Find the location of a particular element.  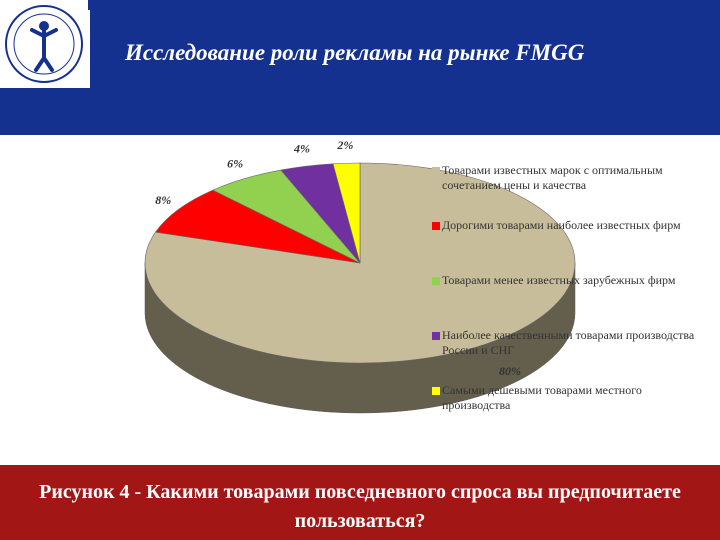

legend-item-2: Товарами менее известных зарубежных фирм is located at coordinates (572, 280).